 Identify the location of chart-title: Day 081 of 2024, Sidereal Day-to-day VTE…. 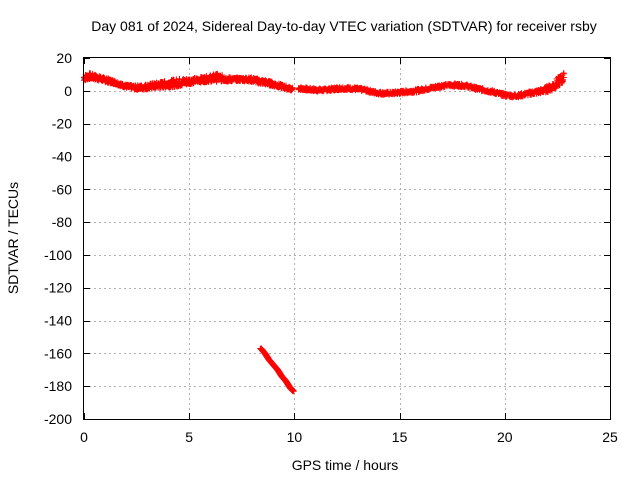
(344, 26).